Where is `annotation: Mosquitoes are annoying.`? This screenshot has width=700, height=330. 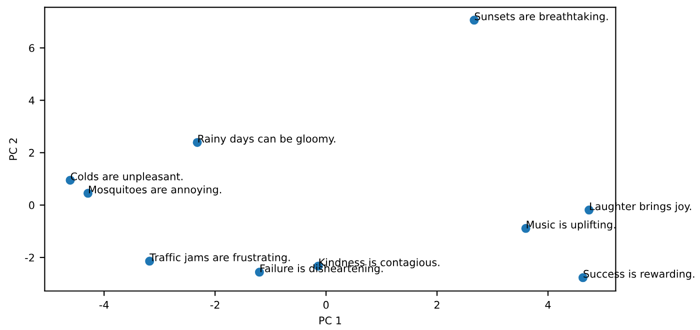
annotation: Mosquitoes are annoying. is located at coordinates (155, 190).